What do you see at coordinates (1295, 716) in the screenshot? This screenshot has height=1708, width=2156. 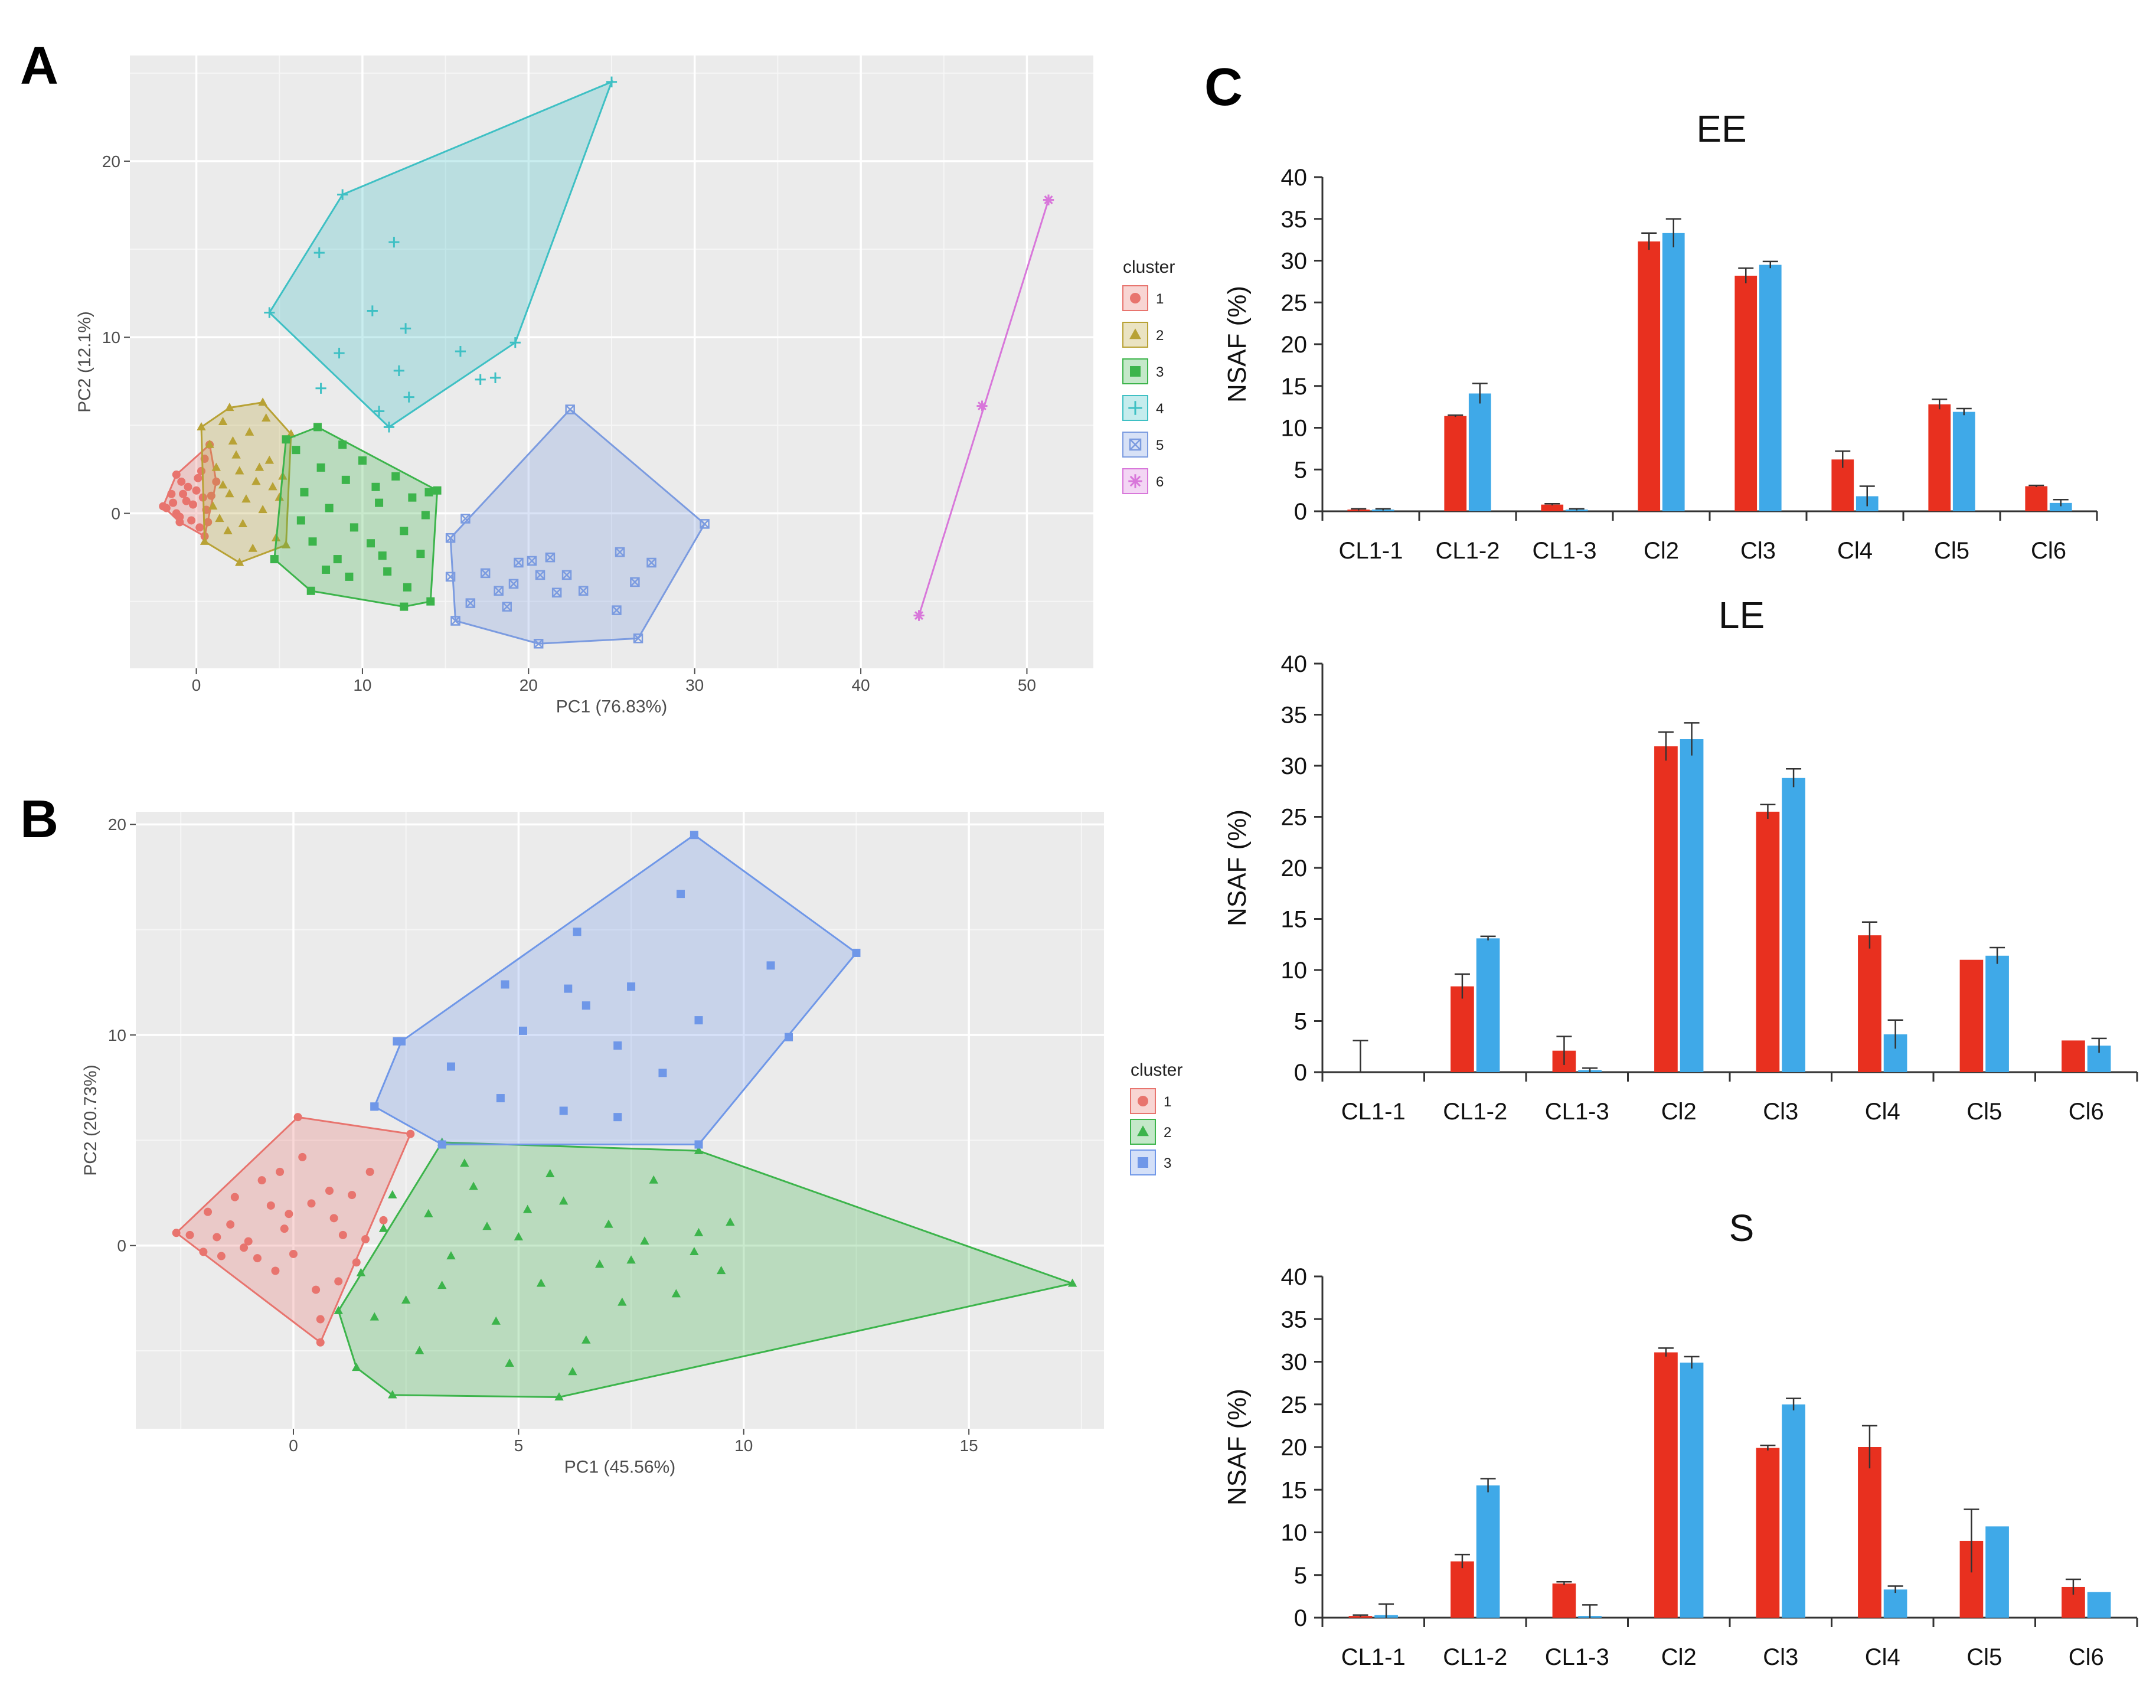 I see `y-tick-label: 35` at bounding box center [1295, 716].